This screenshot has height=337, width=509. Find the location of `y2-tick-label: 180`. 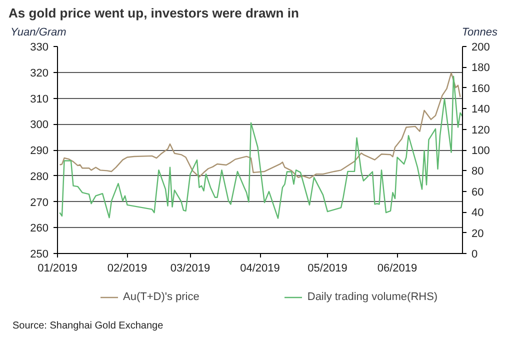

y2-tick-label: 180 is located at coordinates (481, 68).